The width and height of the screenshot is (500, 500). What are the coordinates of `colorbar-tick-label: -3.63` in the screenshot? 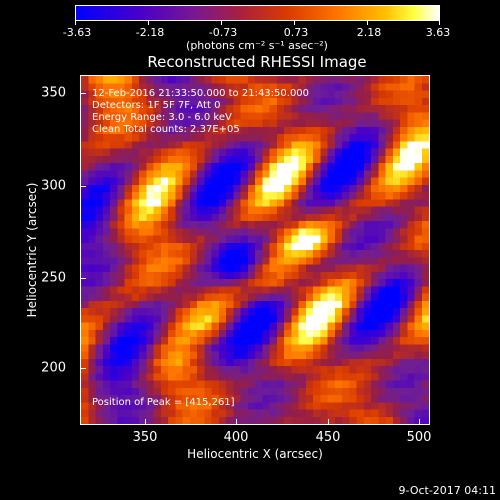 It's located at (77, 32).